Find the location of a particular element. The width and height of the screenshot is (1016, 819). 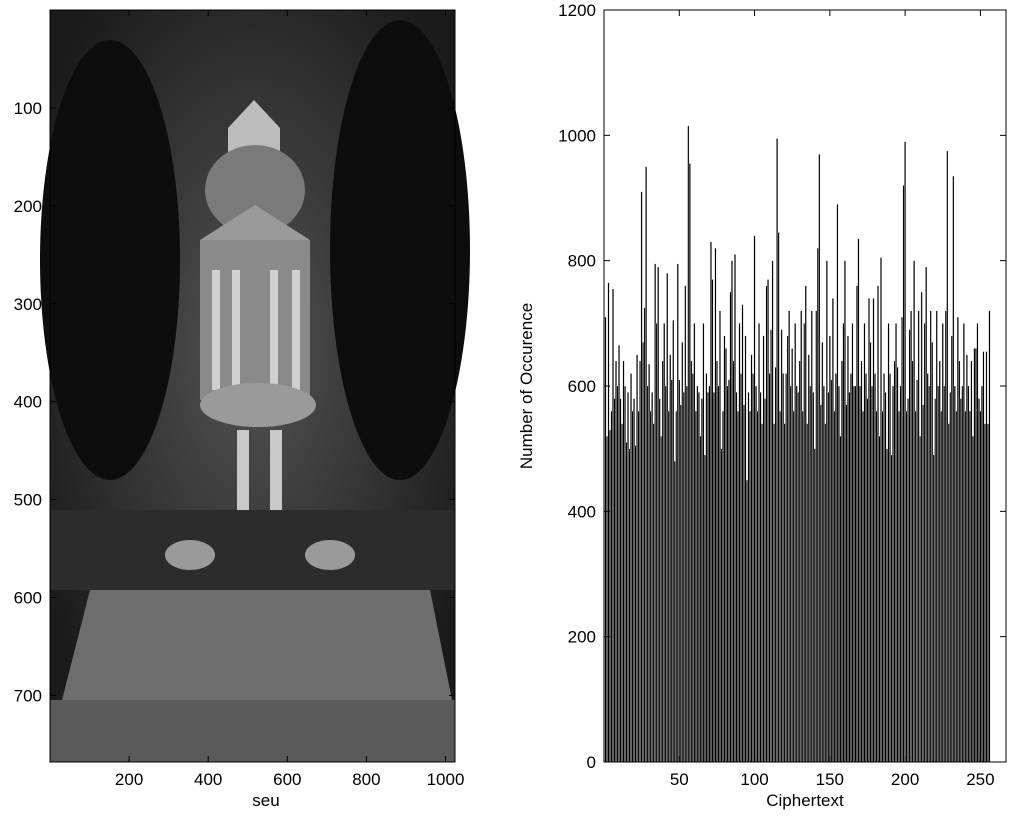

y-tick-label: 800 is located at coordinates (582, 261).